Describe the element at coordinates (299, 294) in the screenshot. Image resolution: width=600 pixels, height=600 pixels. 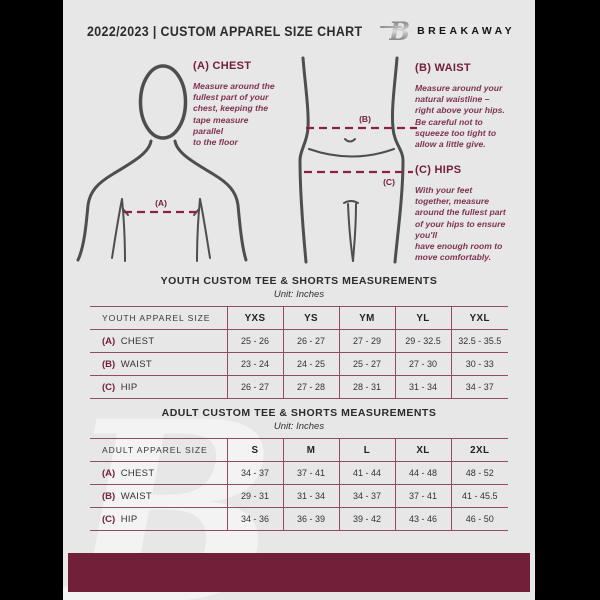
I see `youth-unit-label: Unit: Inches` at that location.